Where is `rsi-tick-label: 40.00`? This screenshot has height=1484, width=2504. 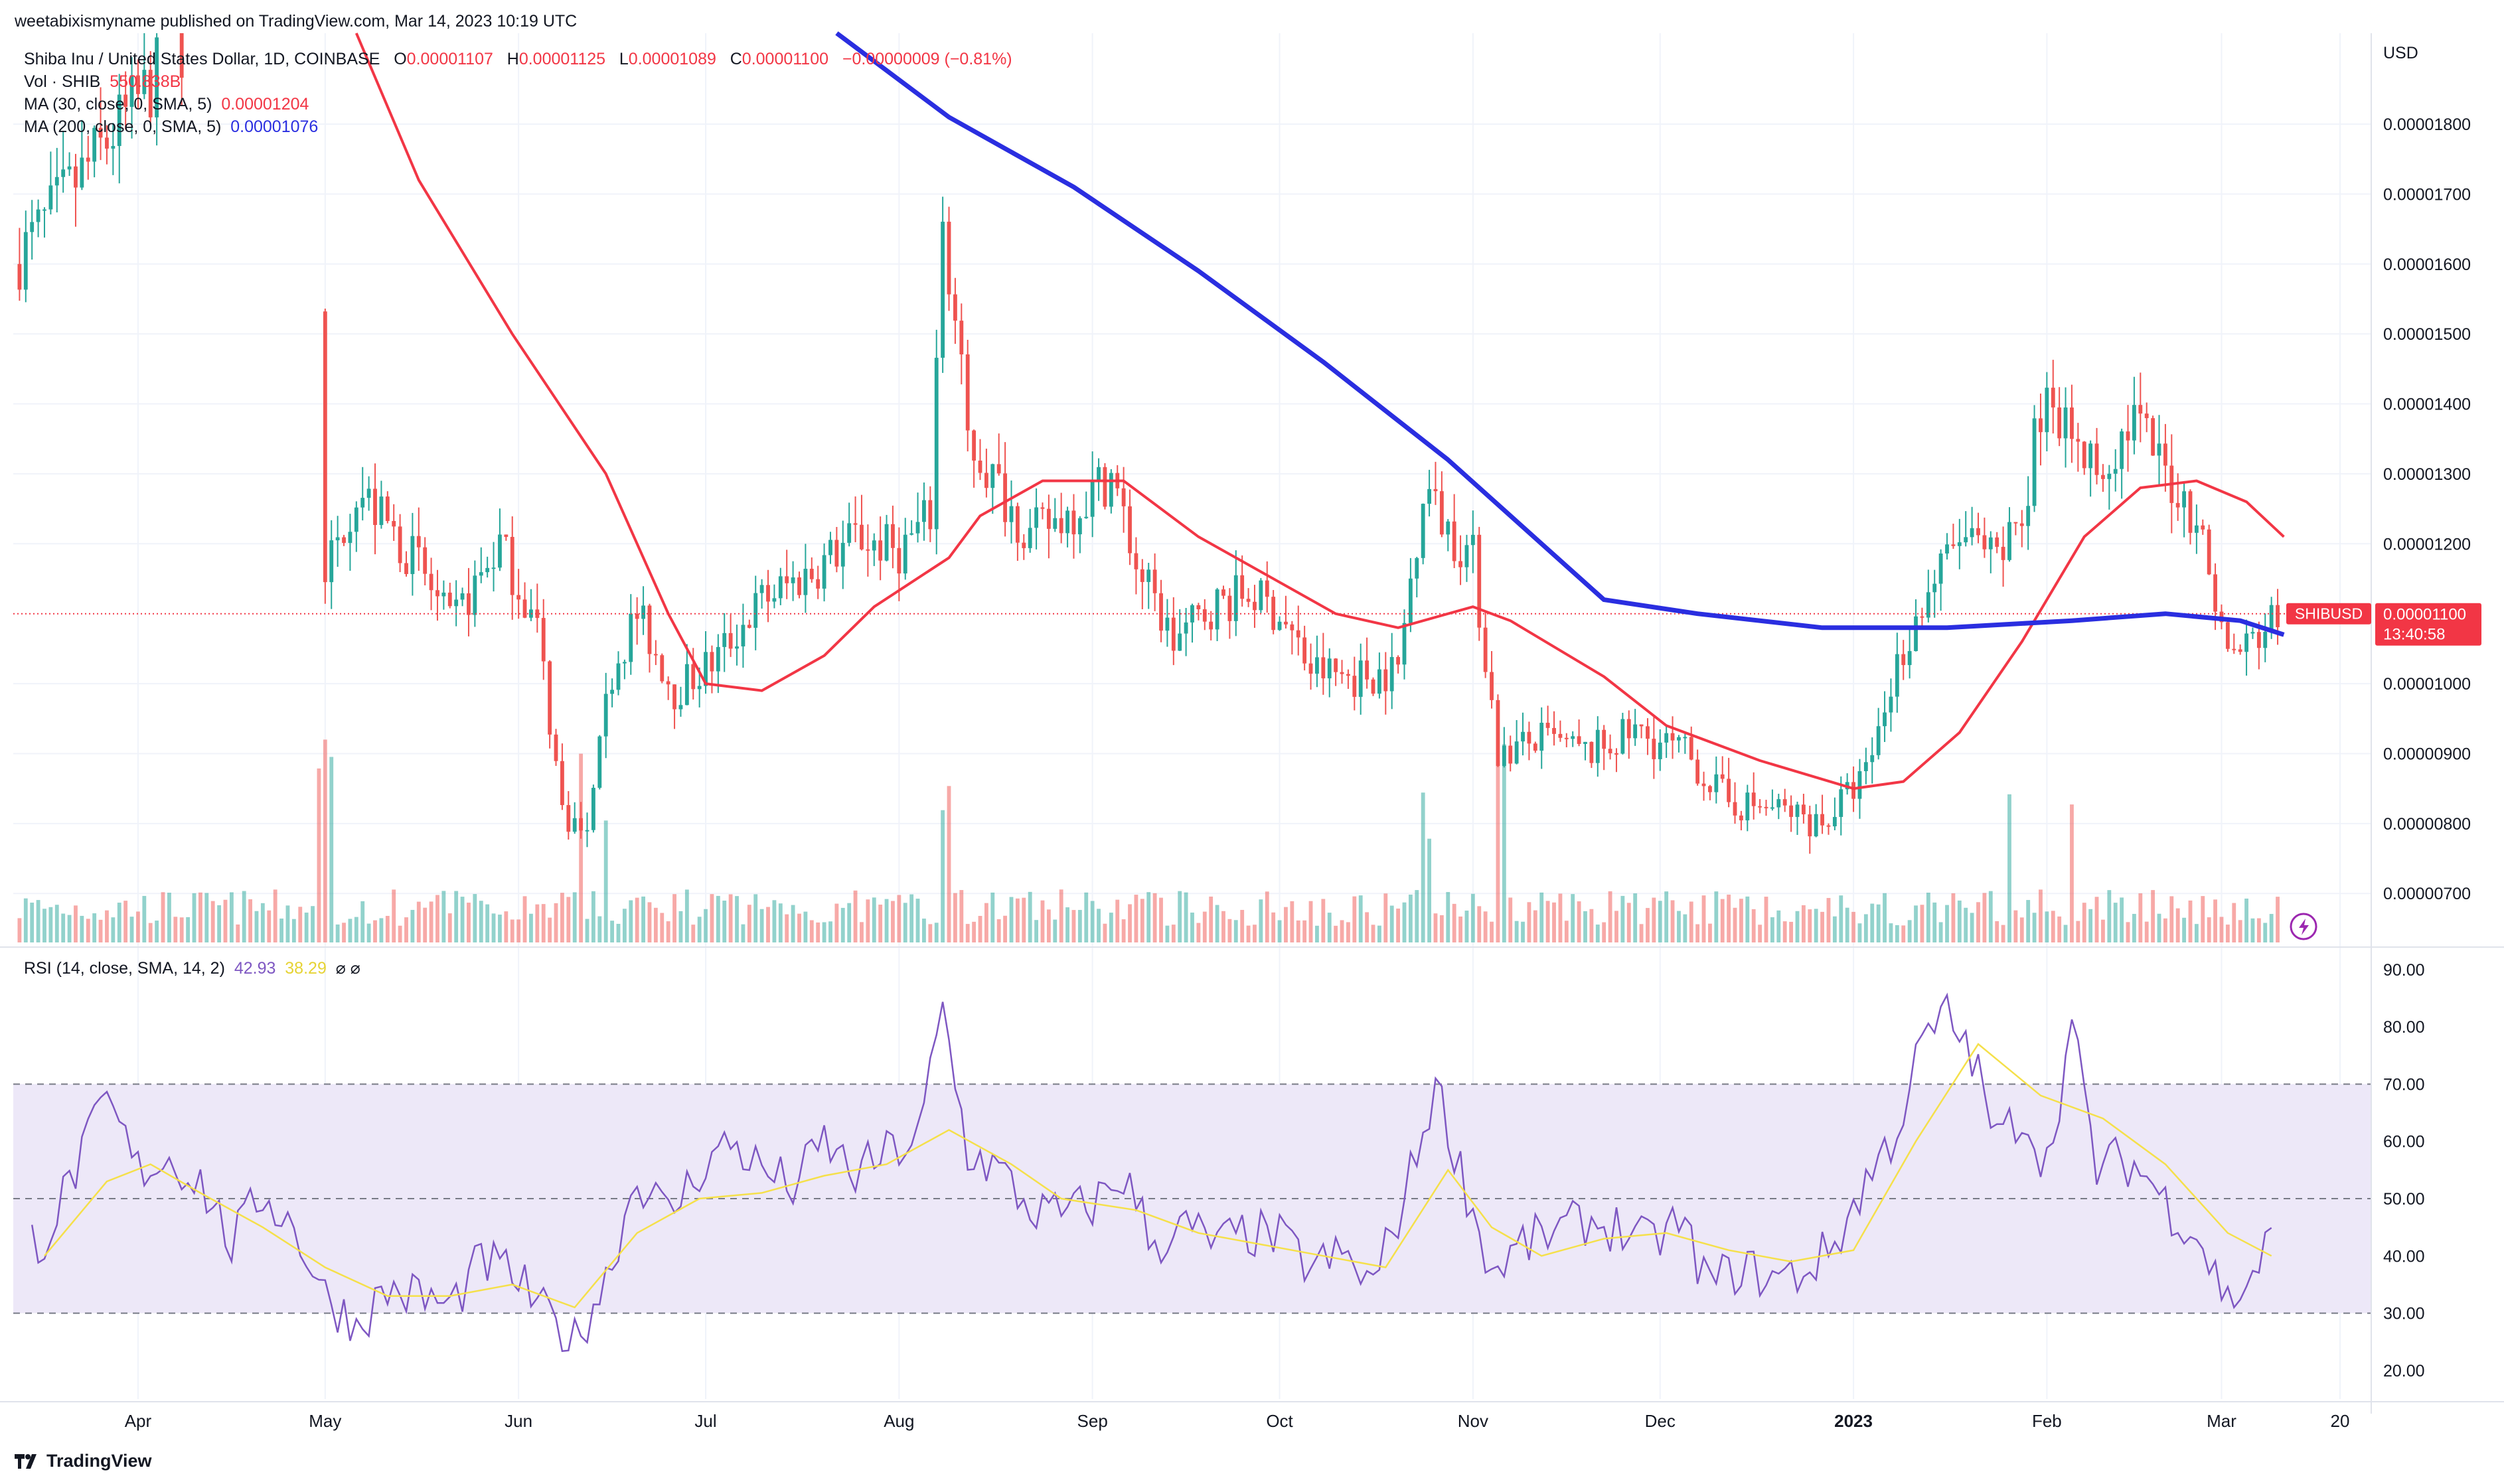
rsi-tick-label: 40.00 is located at coordinates (2404, 1256).